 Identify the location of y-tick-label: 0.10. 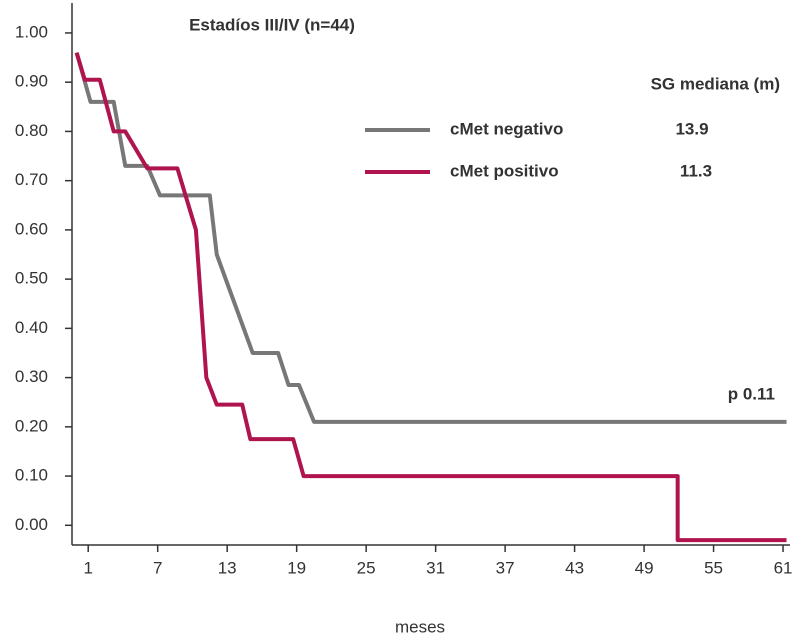
(31, 475).